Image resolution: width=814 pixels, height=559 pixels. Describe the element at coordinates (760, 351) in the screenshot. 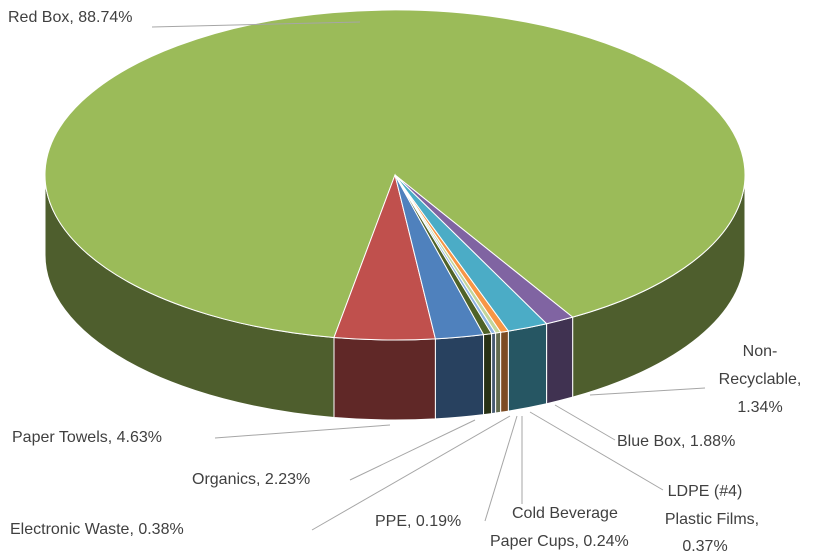

I see `data-label: Non-` at that location.